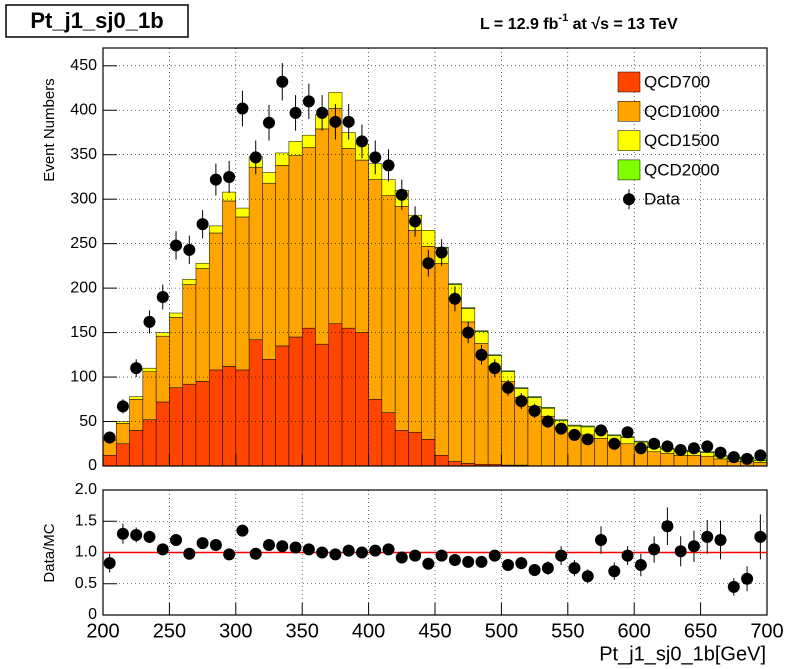 Image resolution: width=798 pixels, height=669 pixels. Describe the element at coordinates (501, 631) in the screenshot. I see `x-tick-label: 500` at that location.